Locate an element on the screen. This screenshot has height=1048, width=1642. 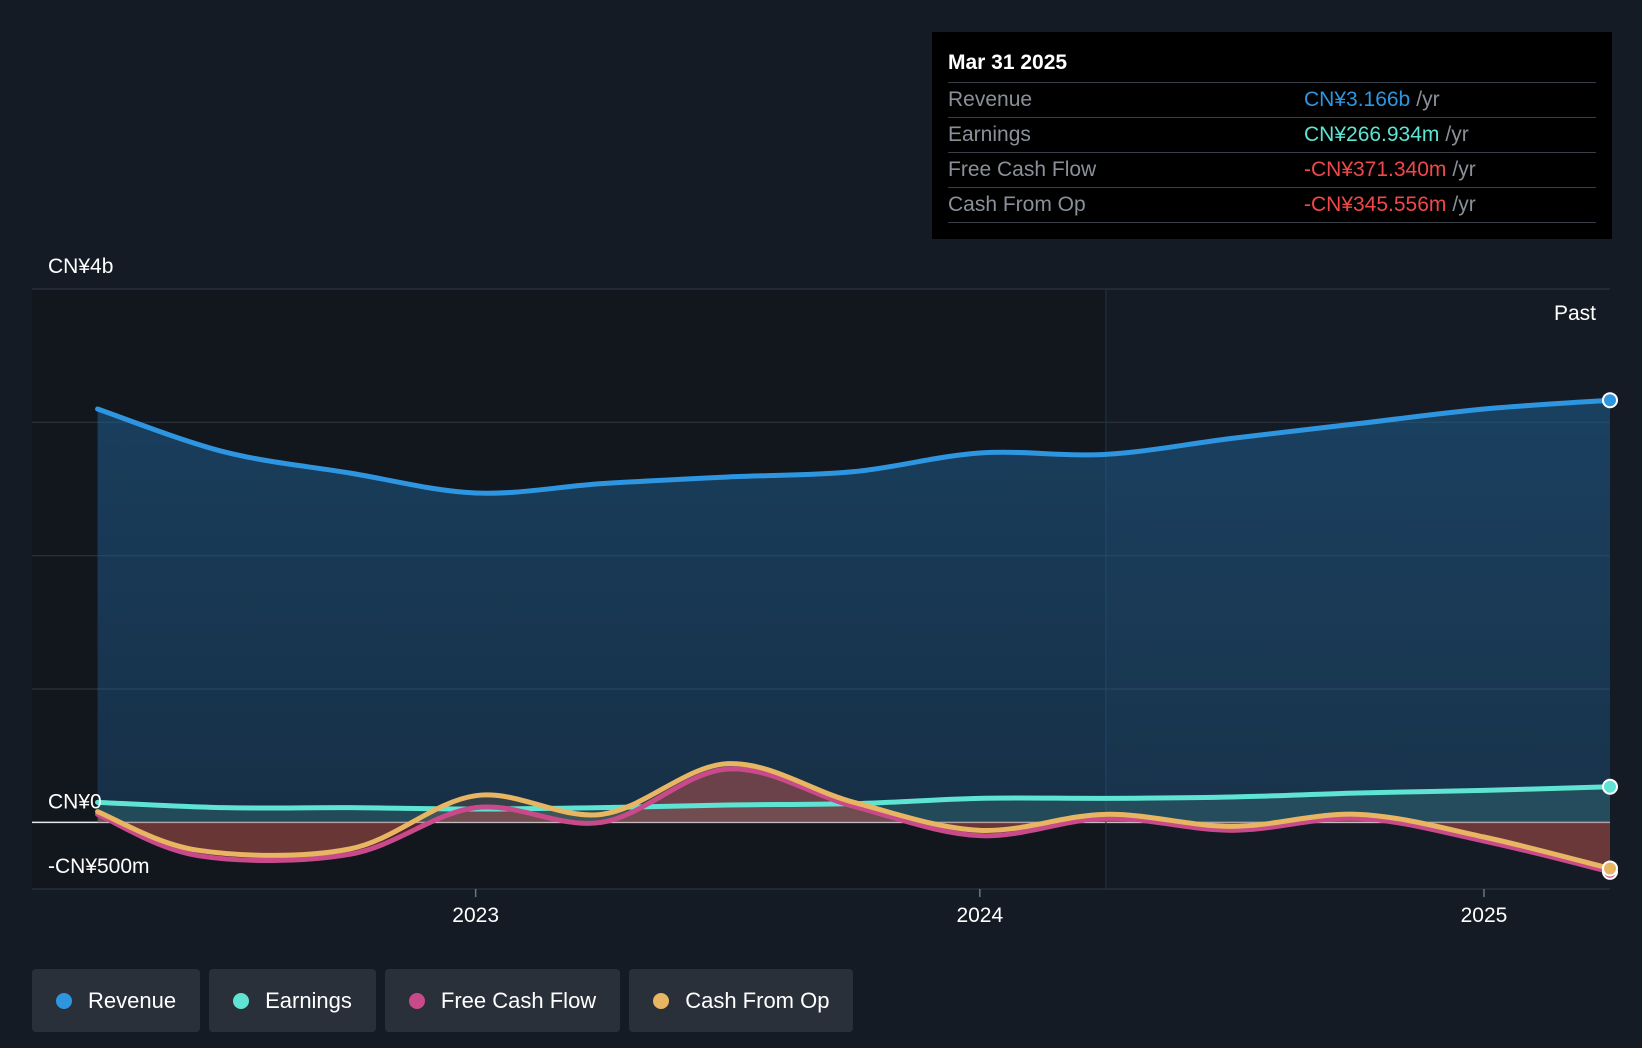
free-cash-flow-line is located at coordinates (854, 820).